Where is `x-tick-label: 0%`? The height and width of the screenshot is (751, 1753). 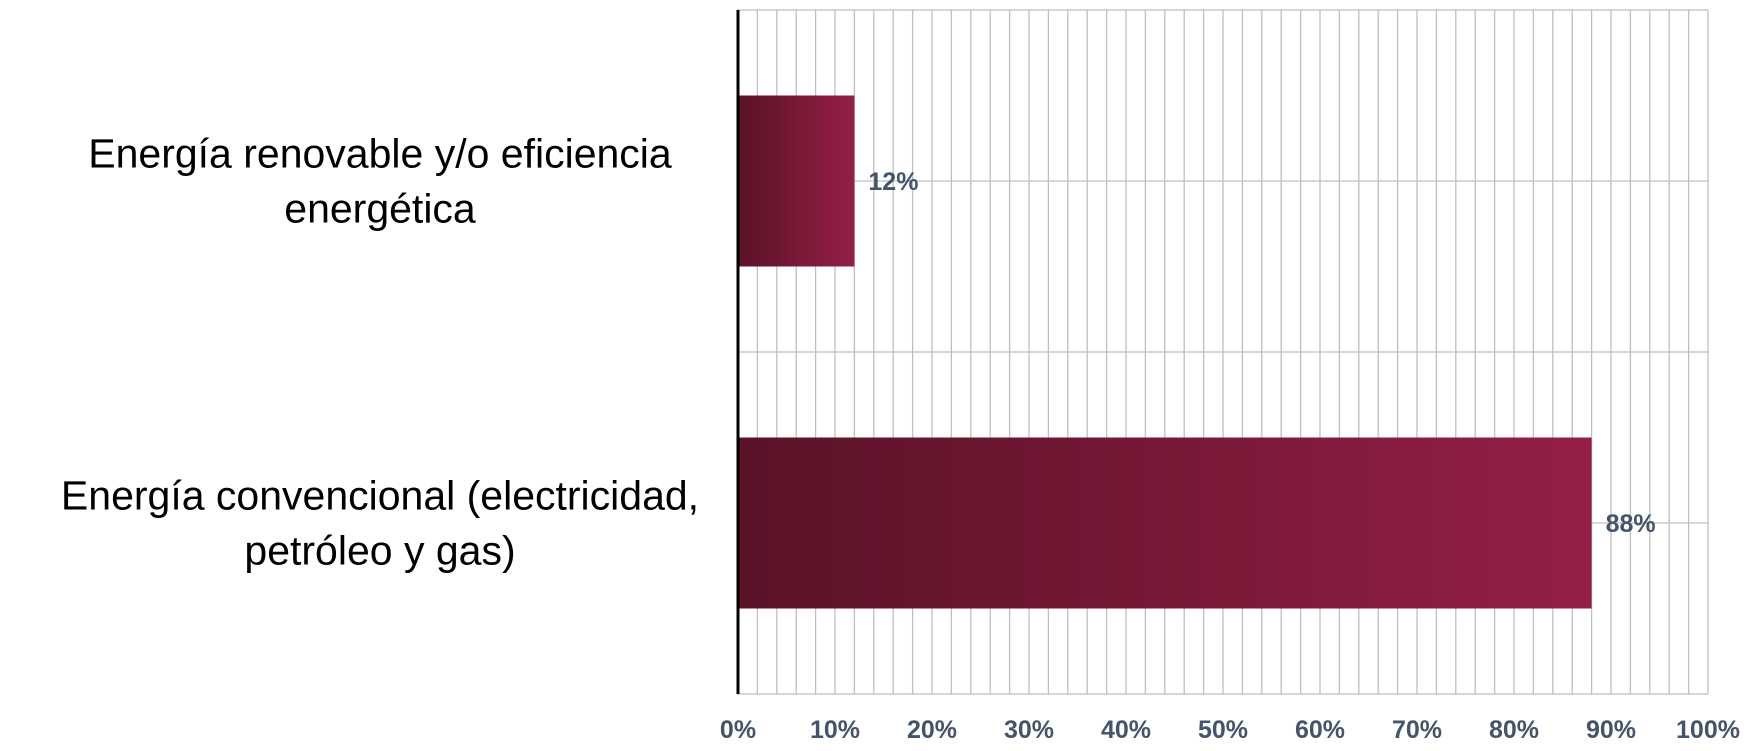 x-tick-label: 0% is located at coordinates (738, 730).